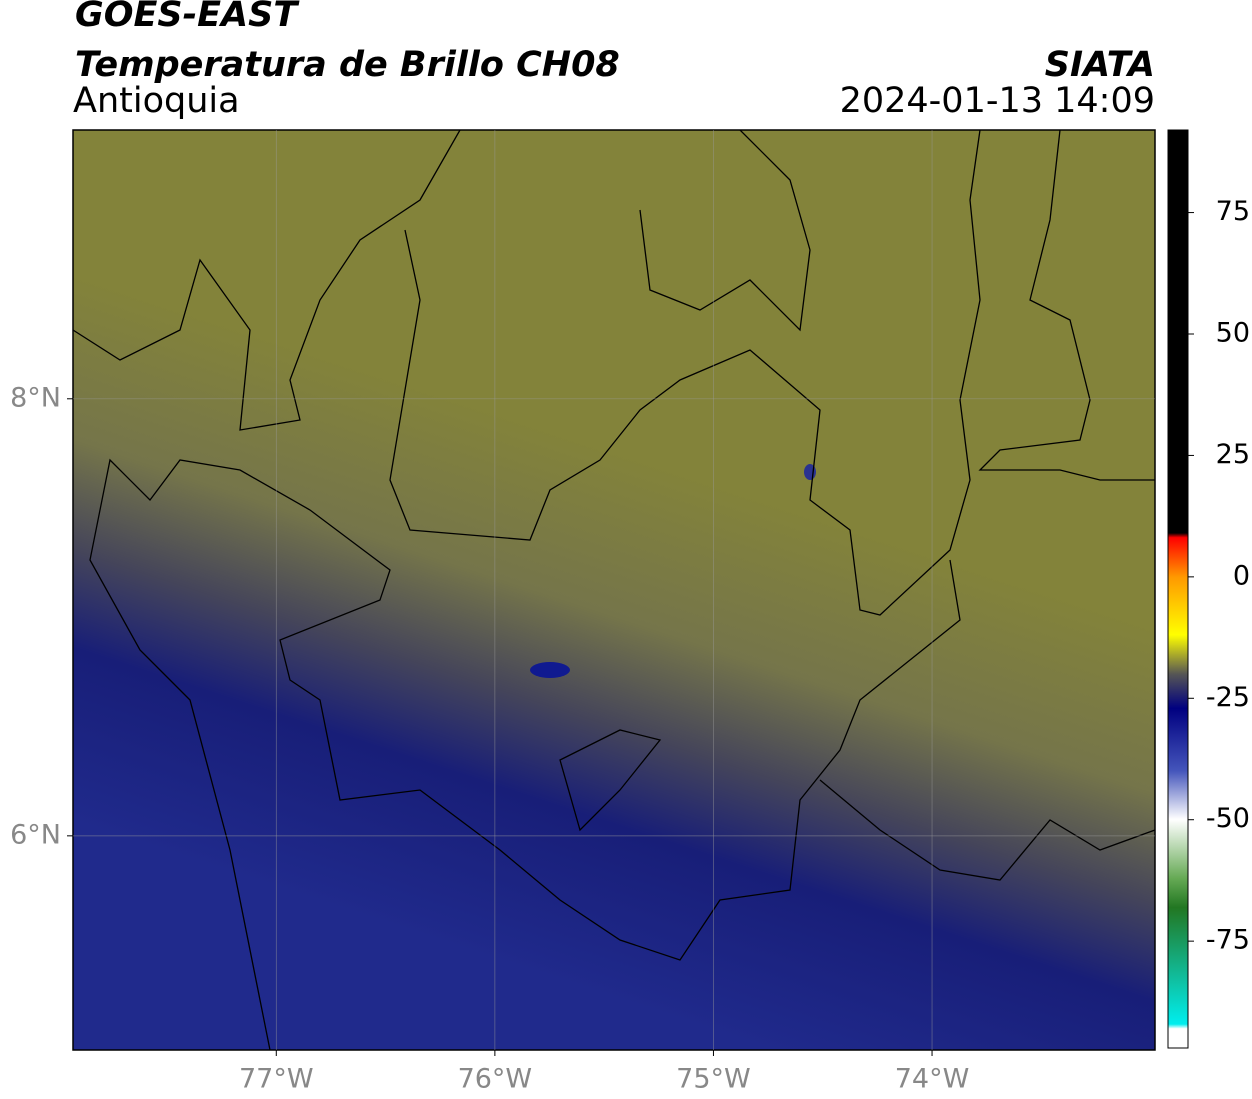 This screenshot has width=1252, height=1099. What do you see at coordinates (1233, 454) in the screenshot?
I see `colorbar-tick-label: 25` at bounding box center [1233, 454].